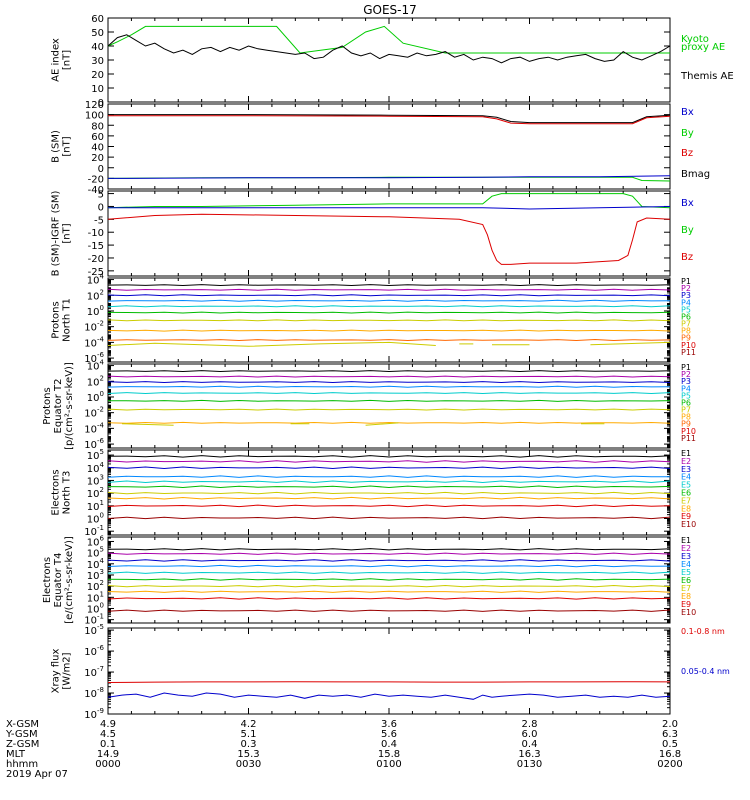 This screenshot has height=800, width=750. What do you see at coordinates (389, 734) in the screenshot?
I see `x-tick-value: 5.6` at bounding box center [389, 734].